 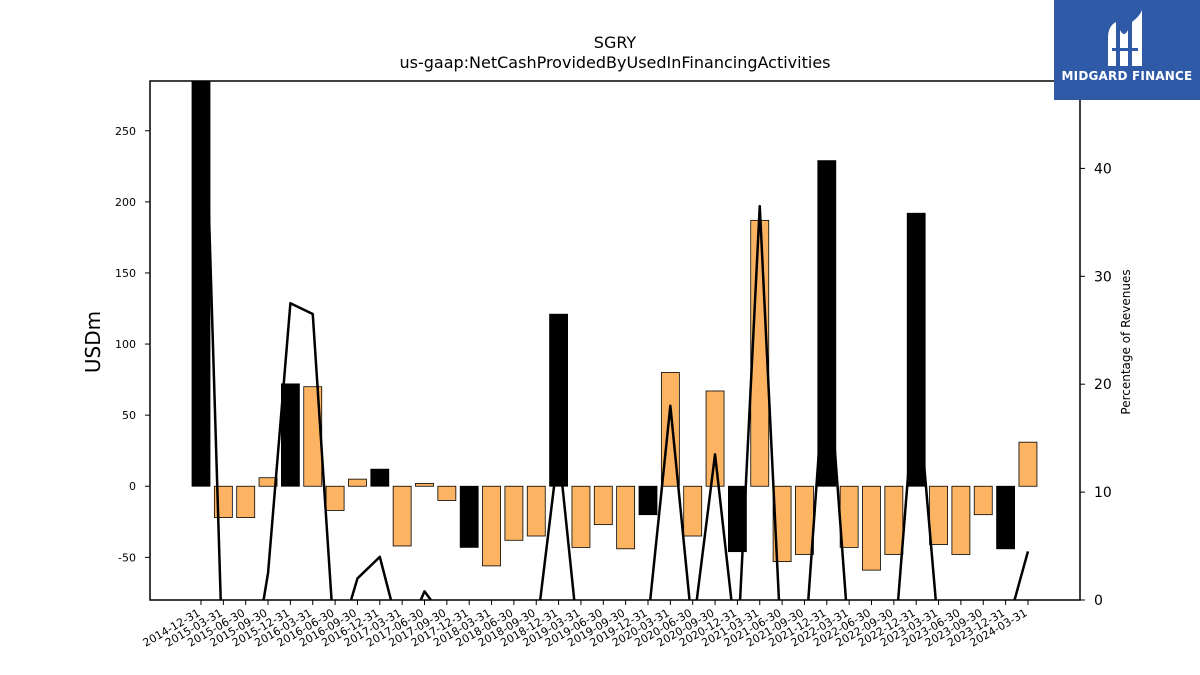 I want to click on brand-logo: MIDGARD FINANCE, so click(x=1127, y=50).